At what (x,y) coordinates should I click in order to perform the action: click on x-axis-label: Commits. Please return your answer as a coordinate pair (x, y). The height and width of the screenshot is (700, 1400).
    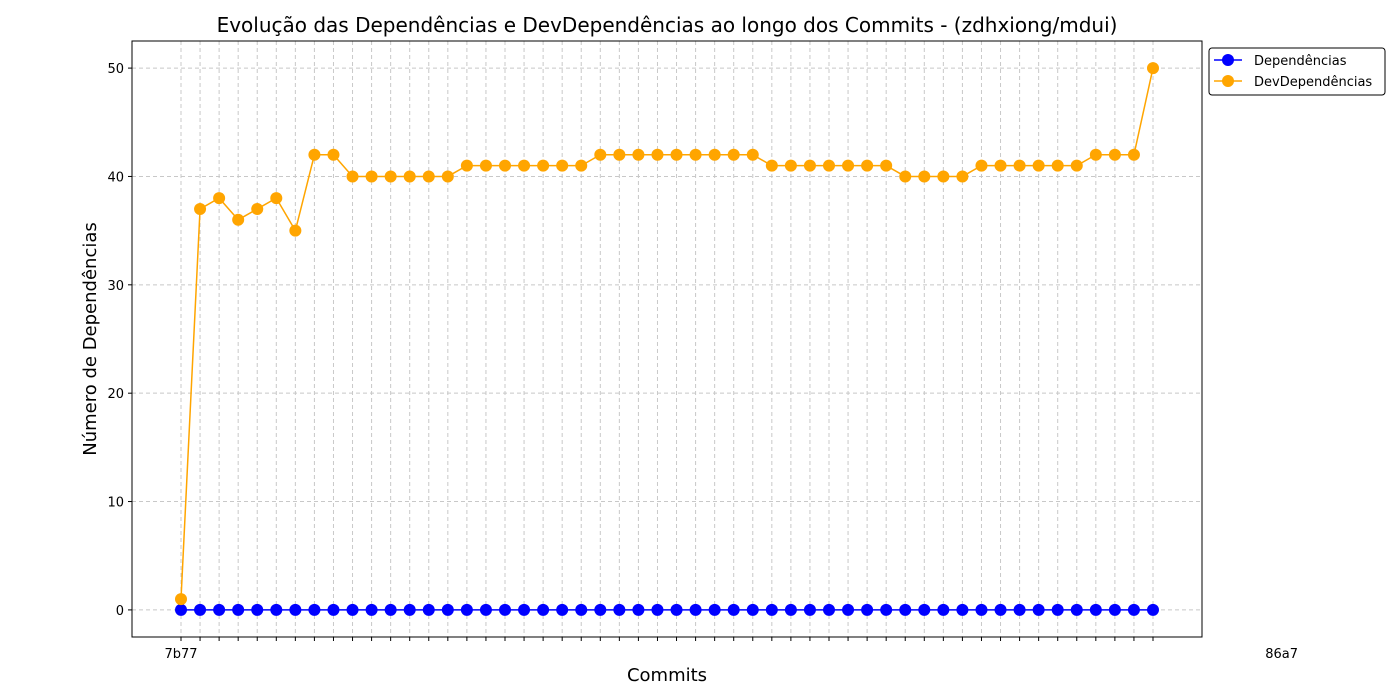
    Looking at the image, I should click on (667, 675).